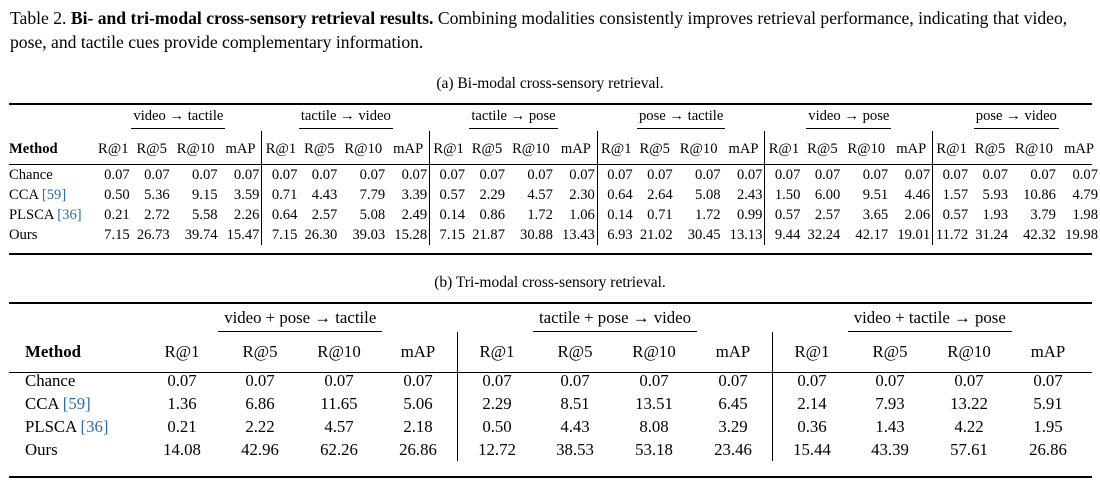 This screenshot has width=1100, height=487. What do you see at coordinates (969, 449) in the screenshot?
I see `value-cell: 57.61` at bounding box center [969, 449].